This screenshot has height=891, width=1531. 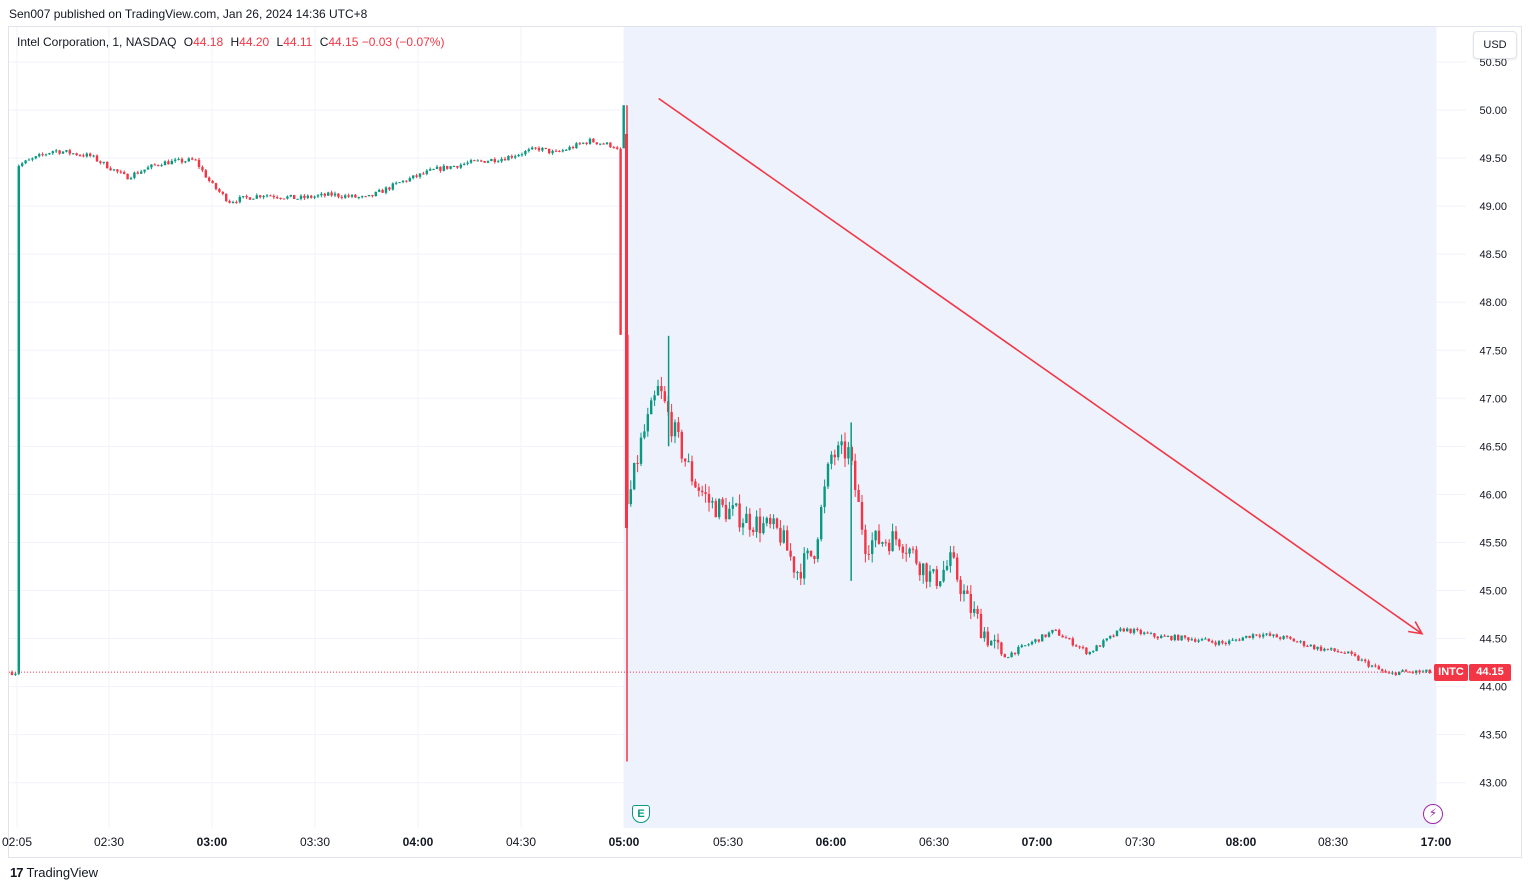 I want to click on currency-button: USD, so click(x=1495, y=45).